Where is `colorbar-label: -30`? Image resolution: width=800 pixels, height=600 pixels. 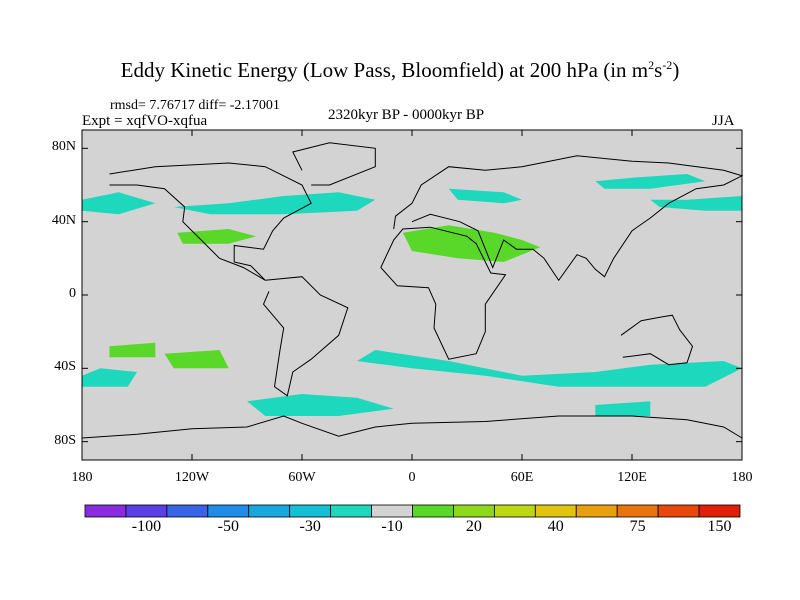 colorbar-label: -30 is located at coordinates (310, 526).